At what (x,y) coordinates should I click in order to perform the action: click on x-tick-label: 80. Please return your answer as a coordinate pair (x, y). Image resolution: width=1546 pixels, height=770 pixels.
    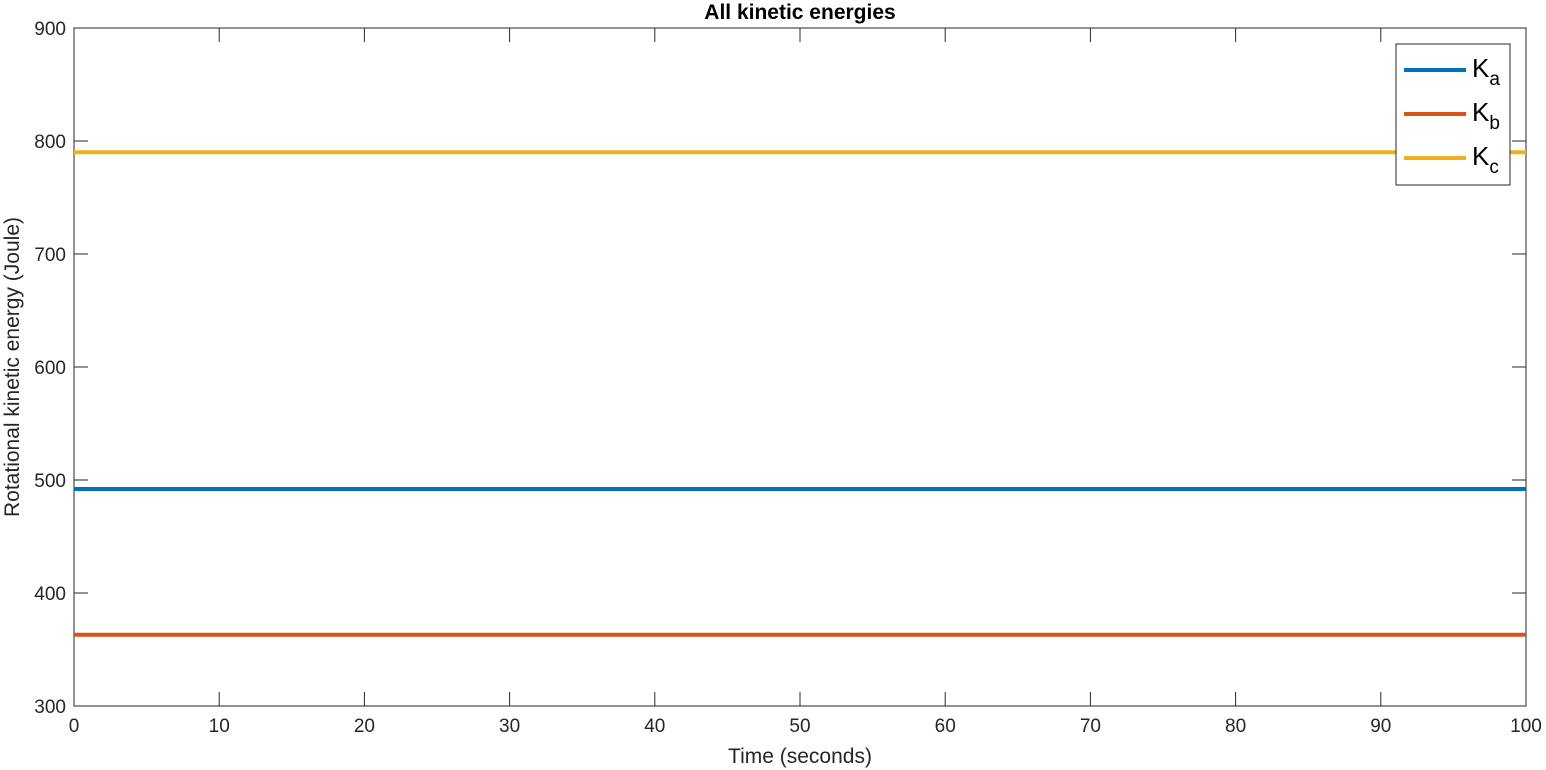
    Looking at the image, I should click on (1235, 726).